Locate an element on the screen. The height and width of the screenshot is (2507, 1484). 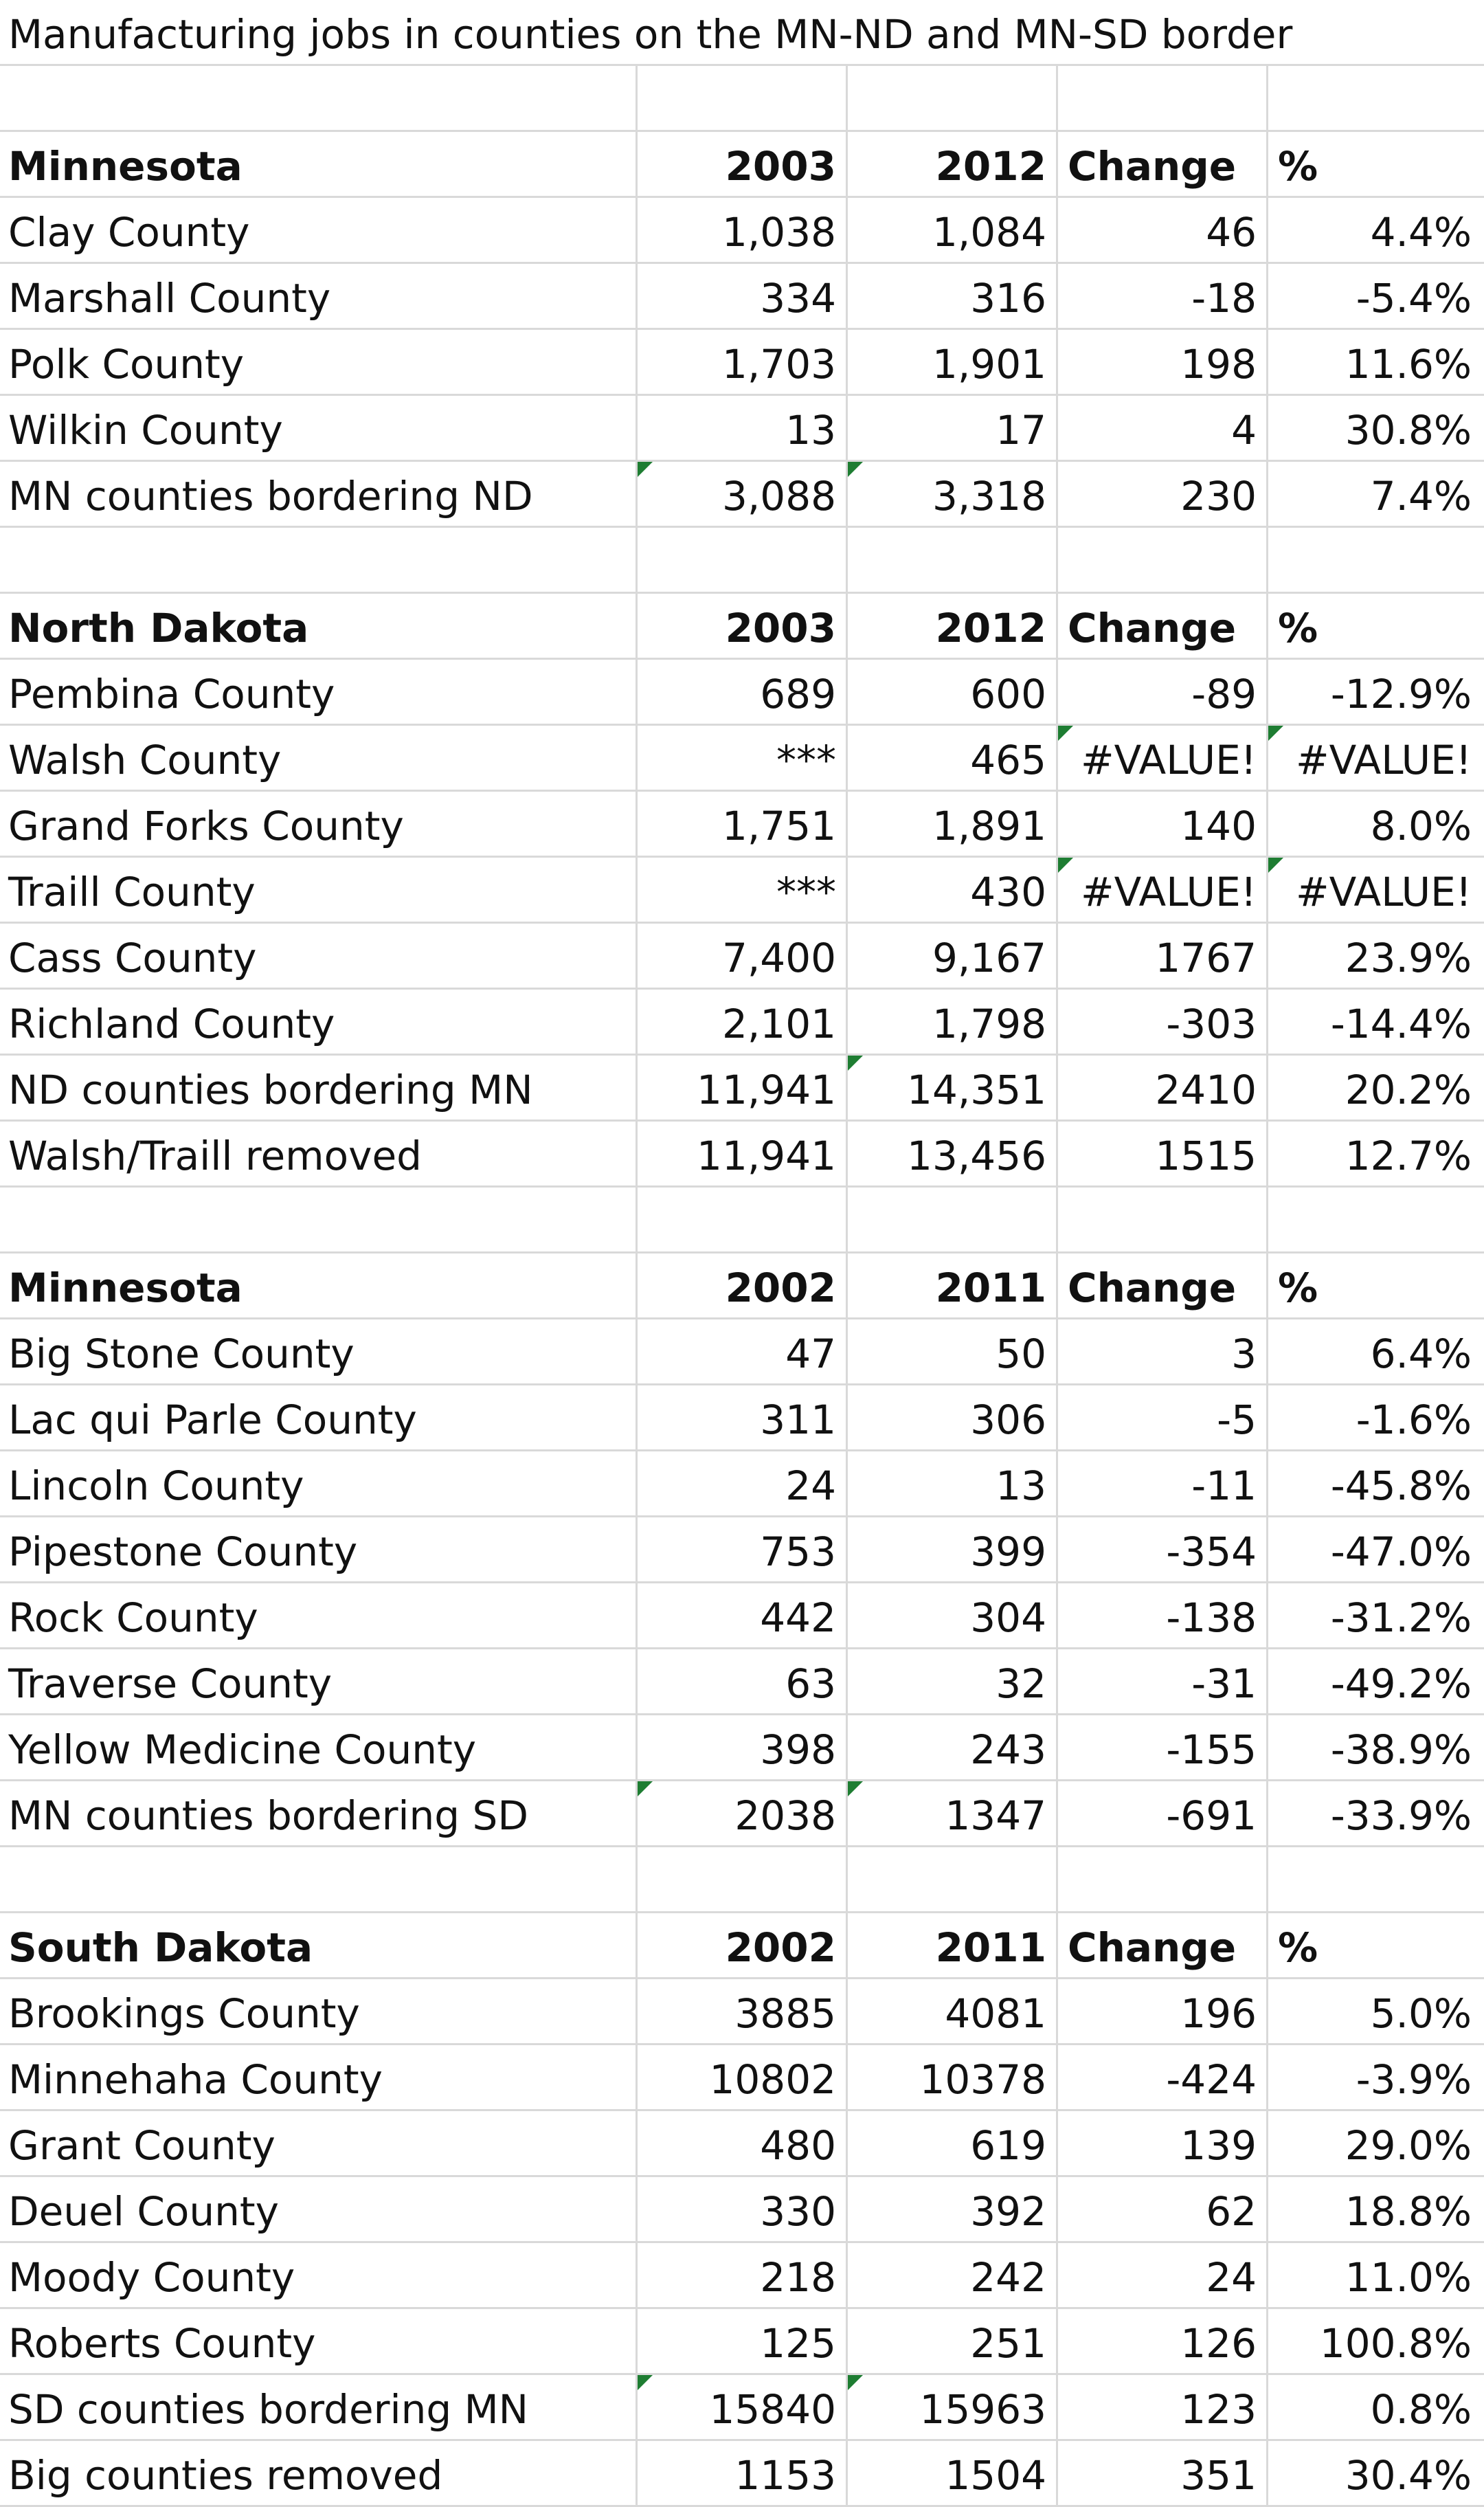
change-cell: 198 is located at coordinates (1163, 362).